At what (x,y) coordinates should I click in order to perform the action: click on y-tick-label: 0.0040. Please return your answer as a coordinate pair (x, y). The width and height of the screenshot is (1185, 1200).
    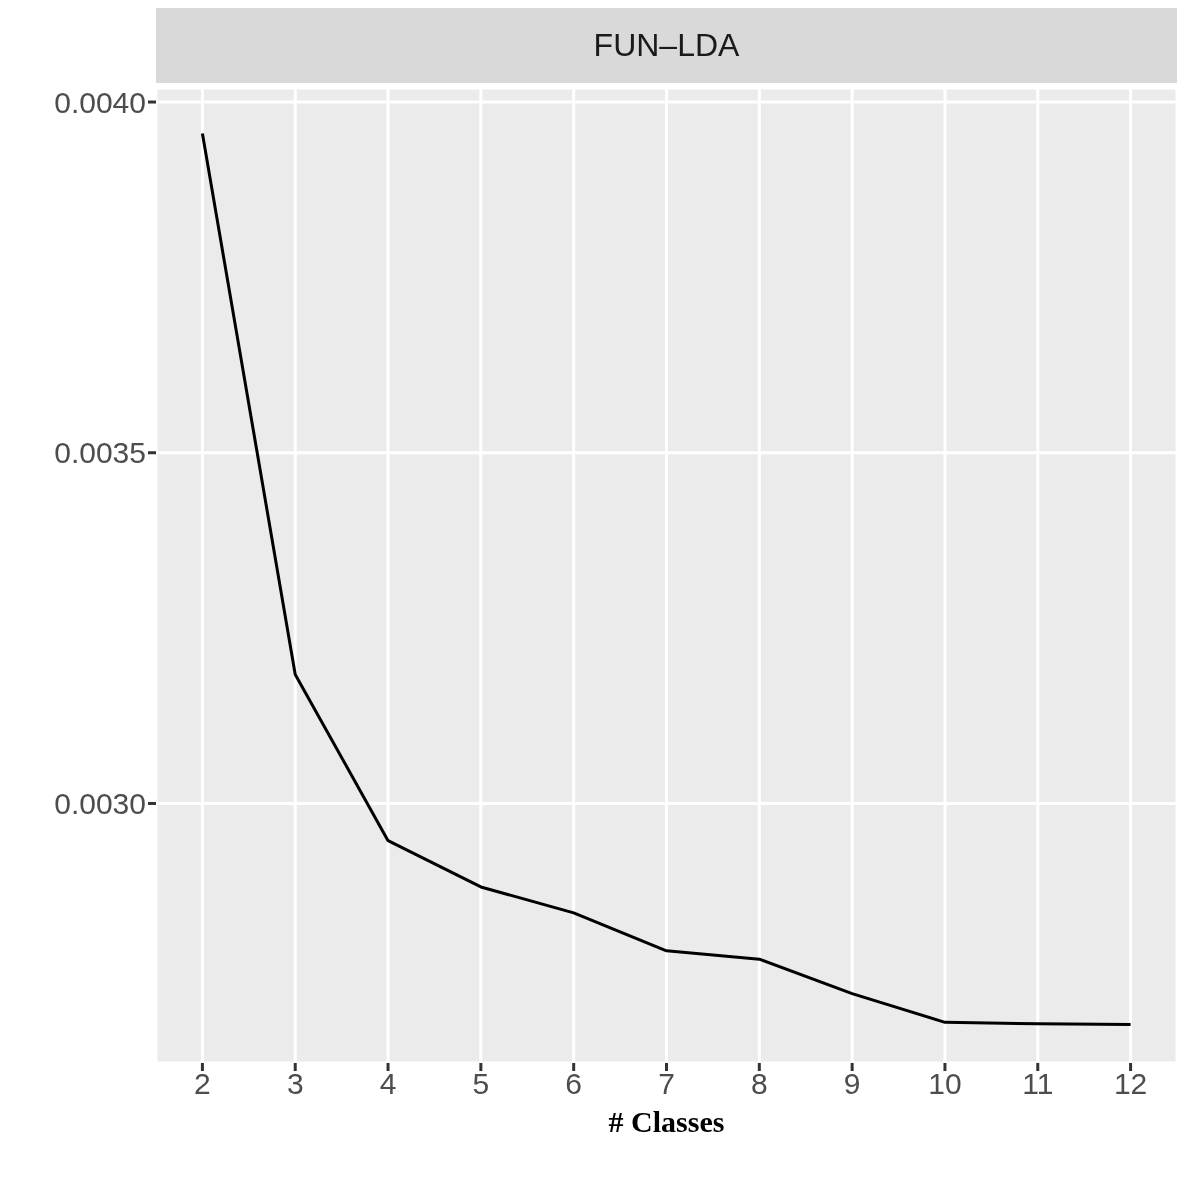
    Looking at the image, I should click on (100, 102).